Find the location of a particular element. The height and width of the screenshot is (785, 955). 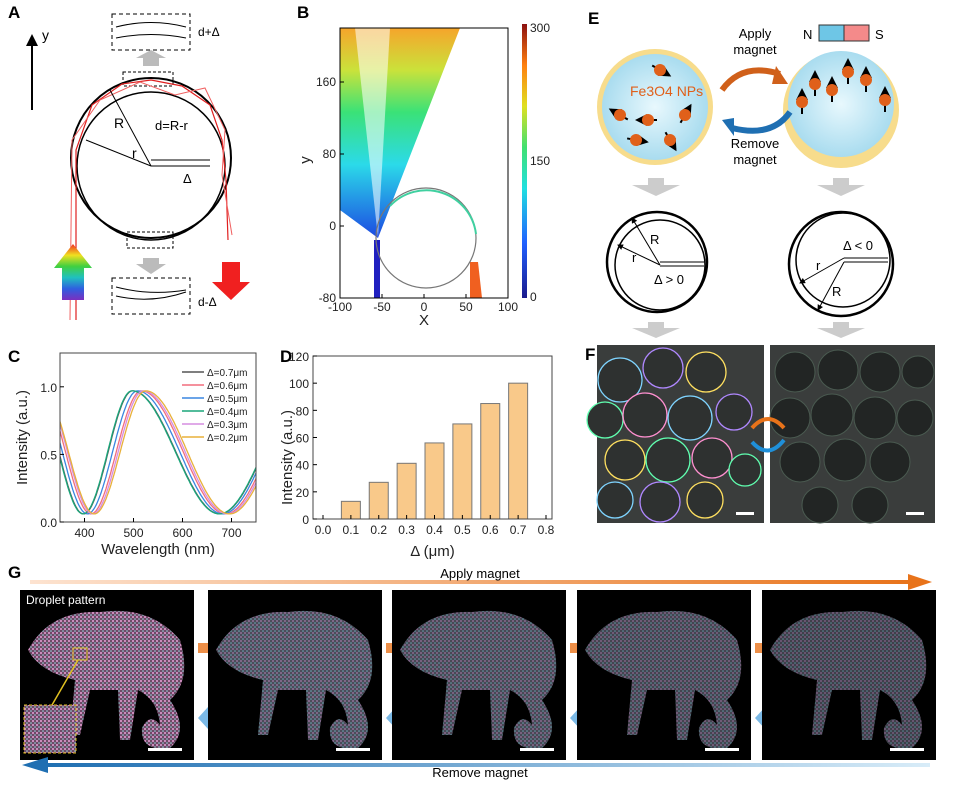

right-r-line is located at coordinates (822, 270).